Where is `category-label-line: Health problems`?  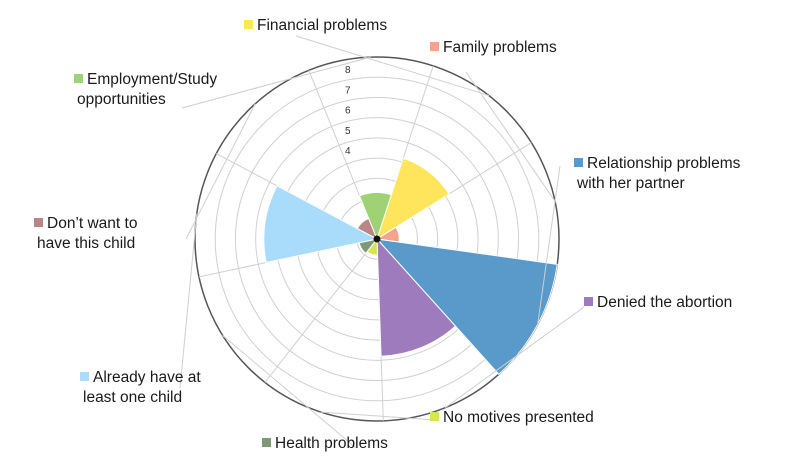
category-label-line: Health problems is located at coordinates (331, 443).